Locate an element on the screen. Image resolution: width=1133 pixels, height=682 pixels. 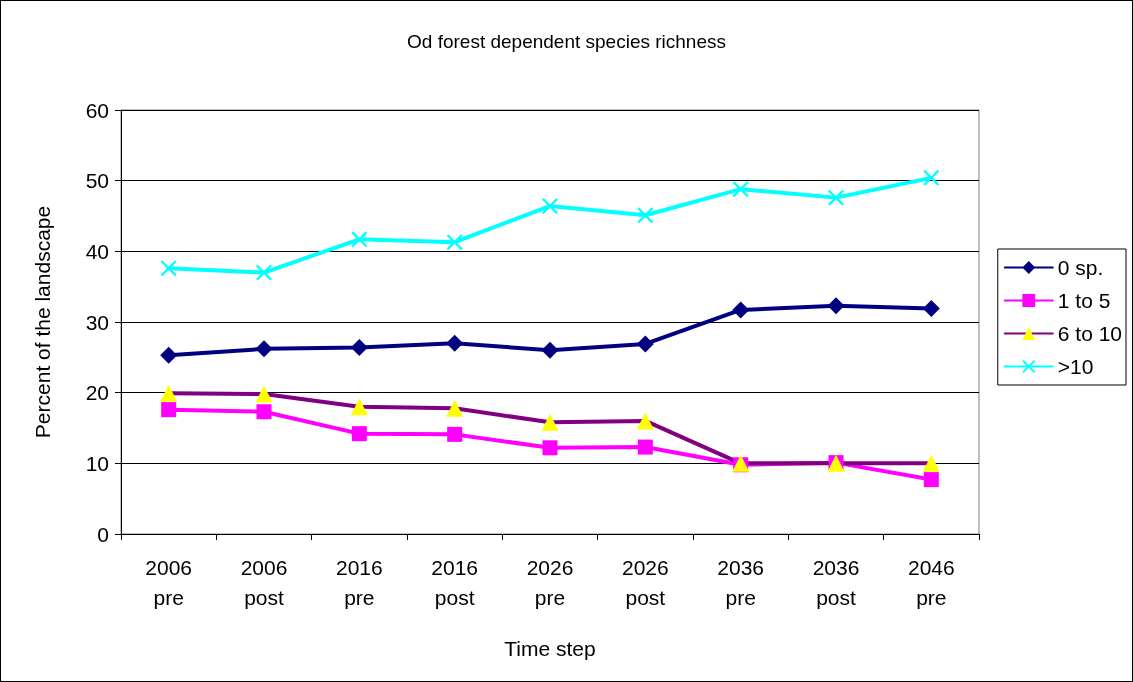
x-tick-label: 2036 pre is located at coordinates (741, 582).